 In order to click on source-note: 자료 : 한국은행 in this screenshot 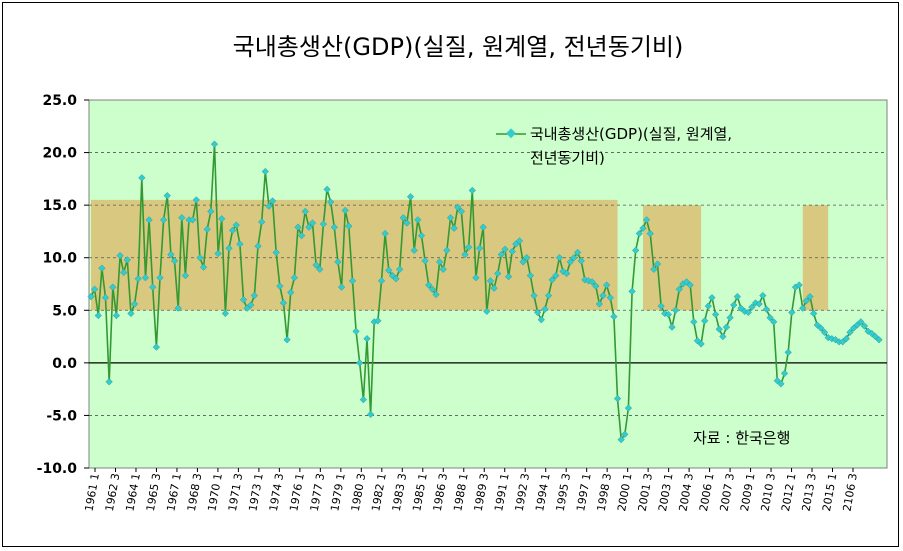, I will do `click(741, 438)`.